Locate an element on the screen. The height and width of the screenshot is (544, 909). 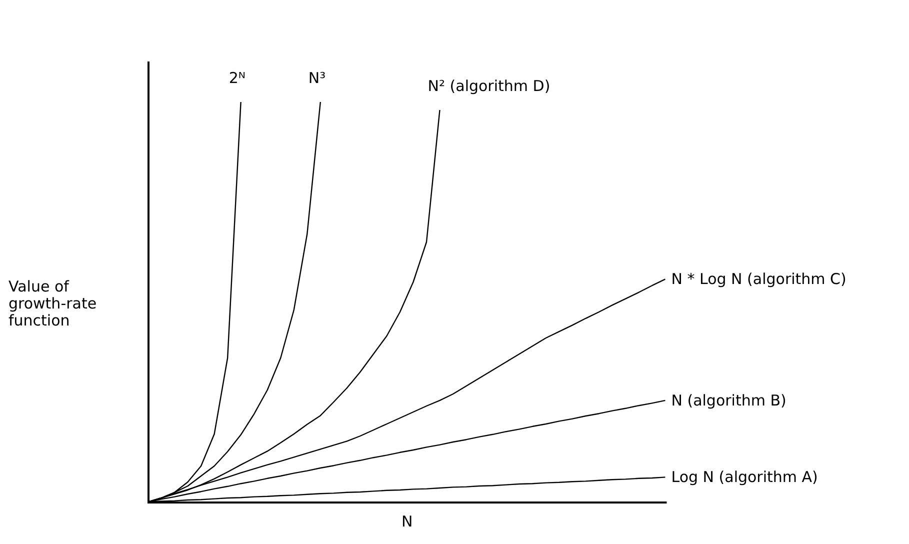
series-label: N * Log N (algorithm C) is located at coordinates (758, 279).